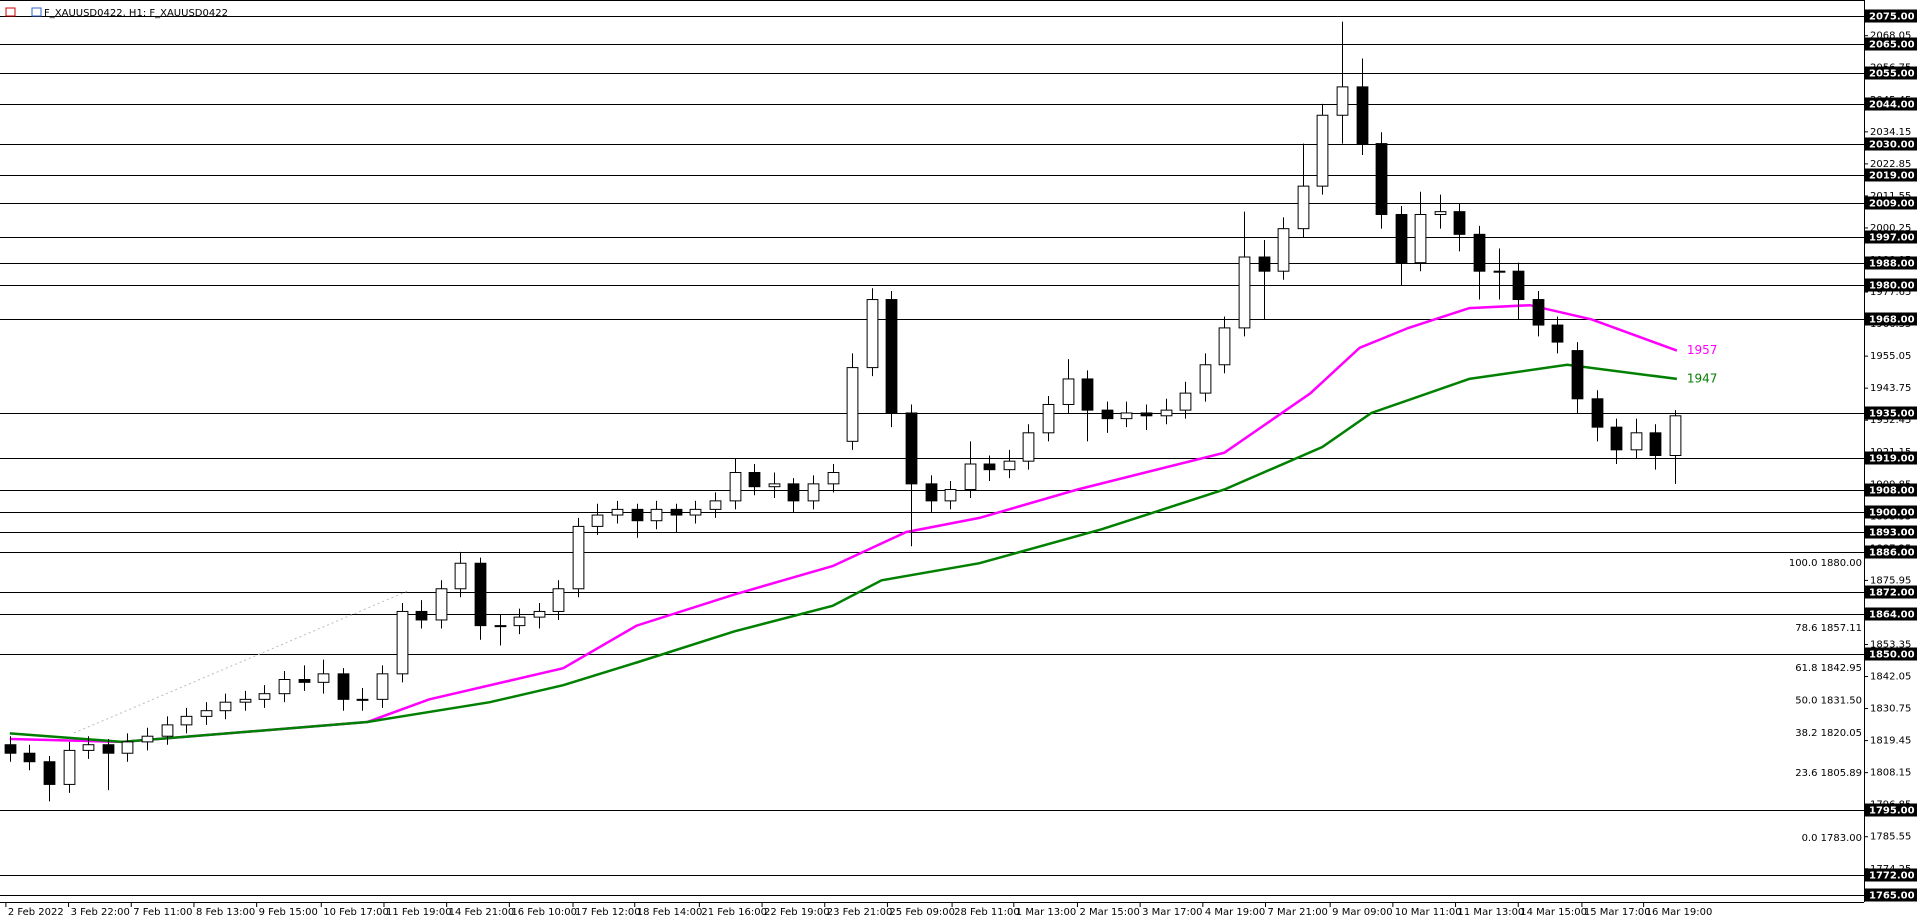 The image size is (1920, 923). Describe the element at coordinates (1892, 105) in the screenshot. I see `level-label: 2044.00` at that location.